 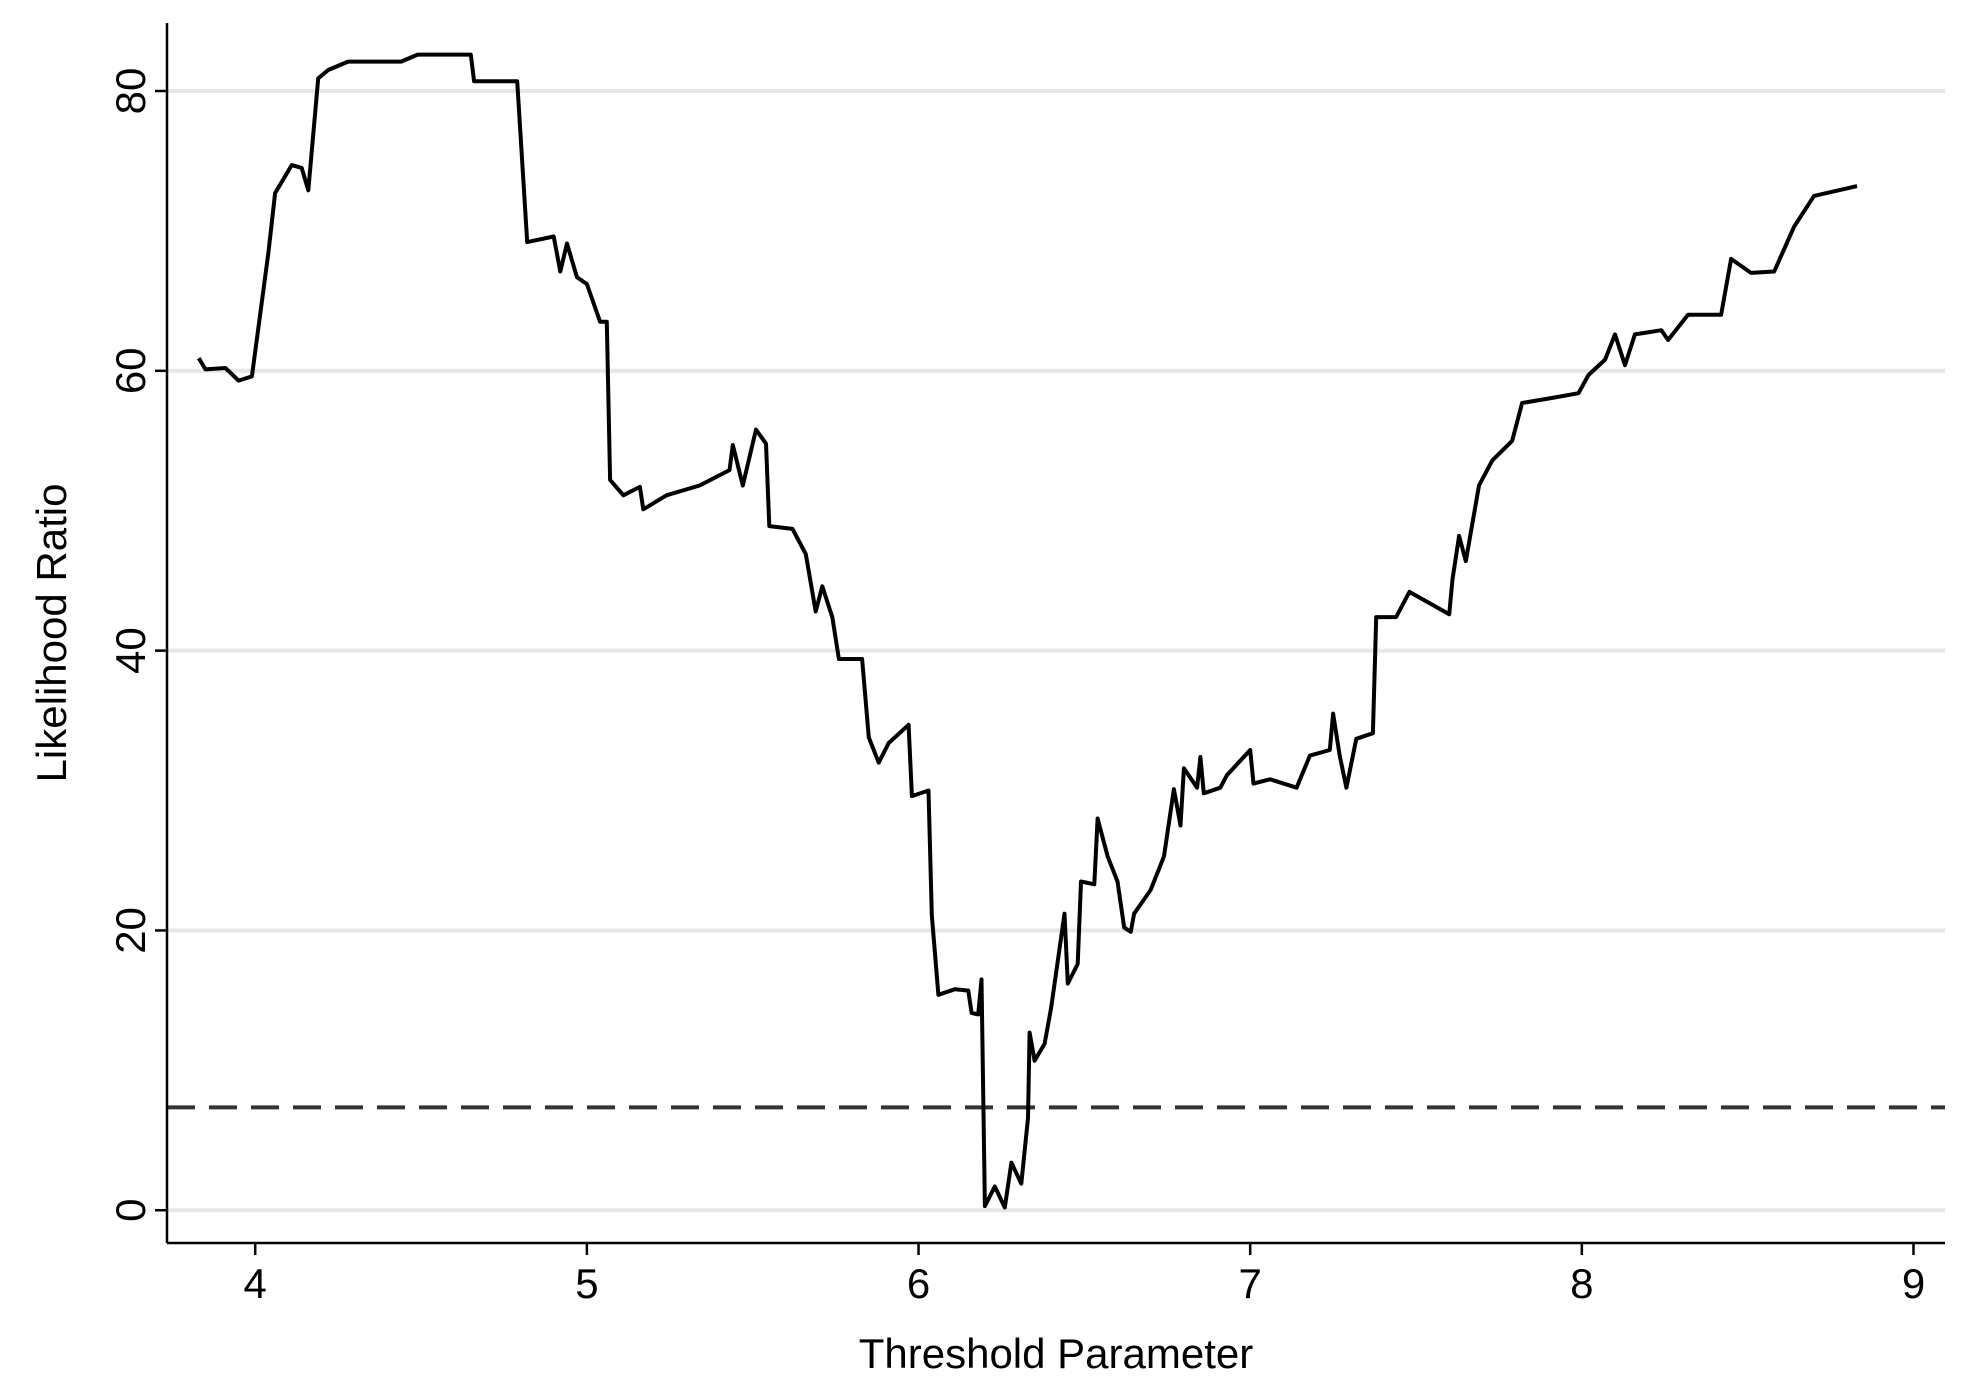 I want to click on x-tick-label: 6, so click(x=918, y=1283).